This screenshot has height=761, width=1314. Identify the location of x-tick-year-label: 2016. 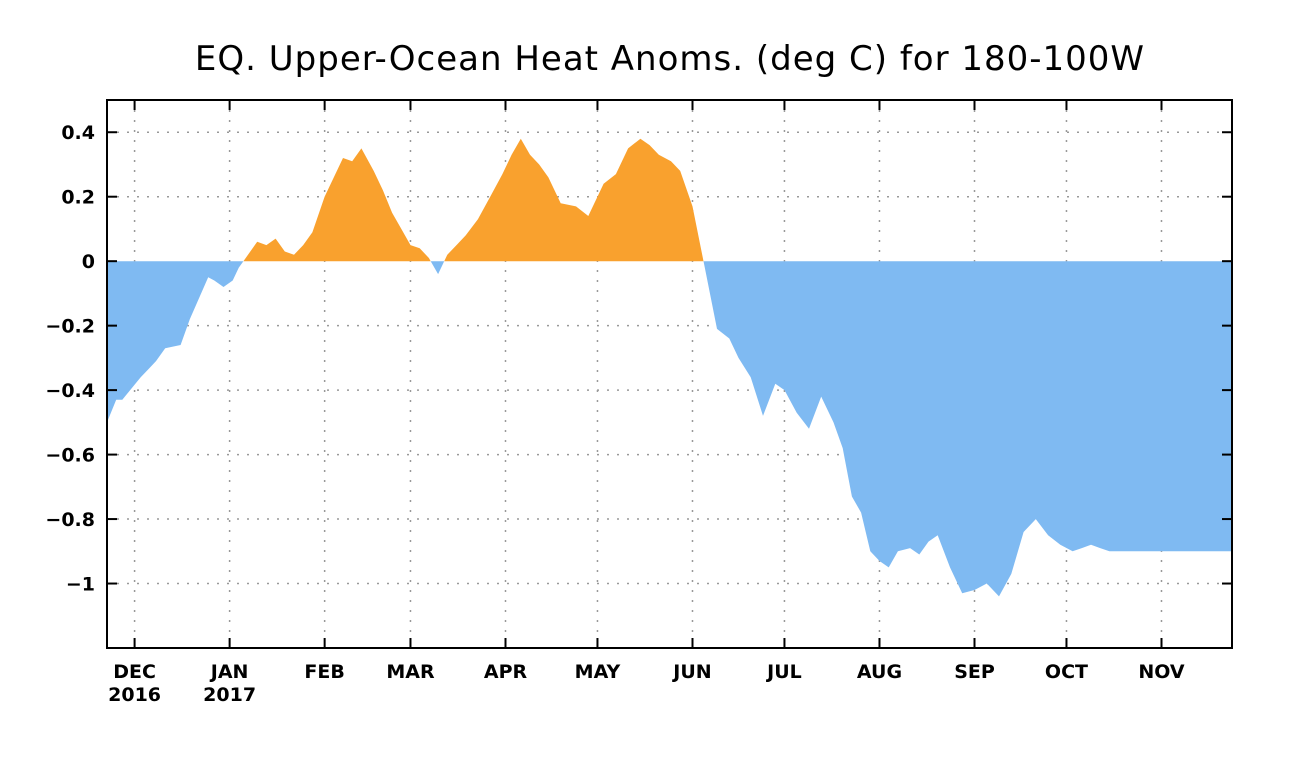
(134, 695).